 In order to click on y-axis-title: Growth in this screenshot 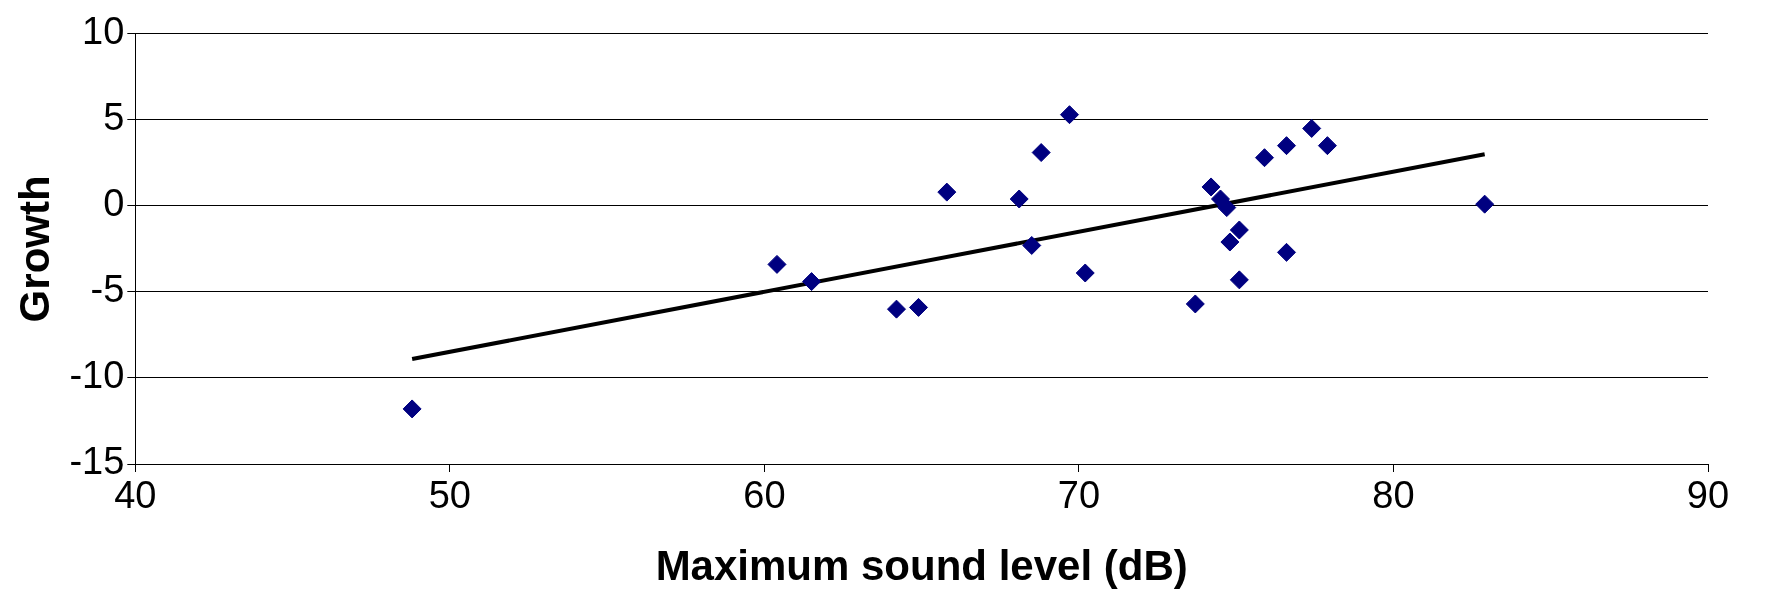, I will do `click(34, 249)`.